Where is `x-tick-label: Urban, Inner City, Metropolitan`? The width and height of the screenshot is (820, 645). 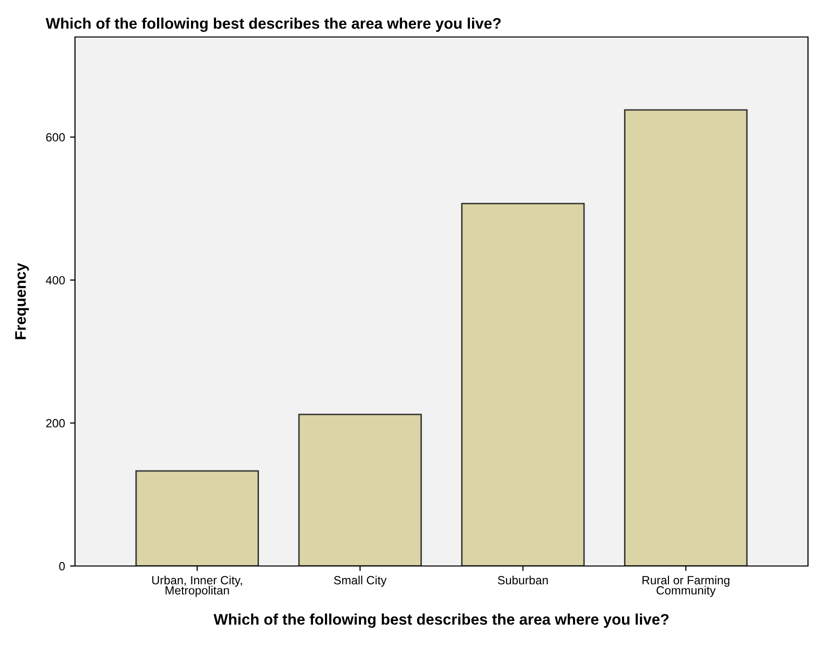
x-tick-label: Urban, Inner City, Metropolitan is located at coordinates (197, 586).